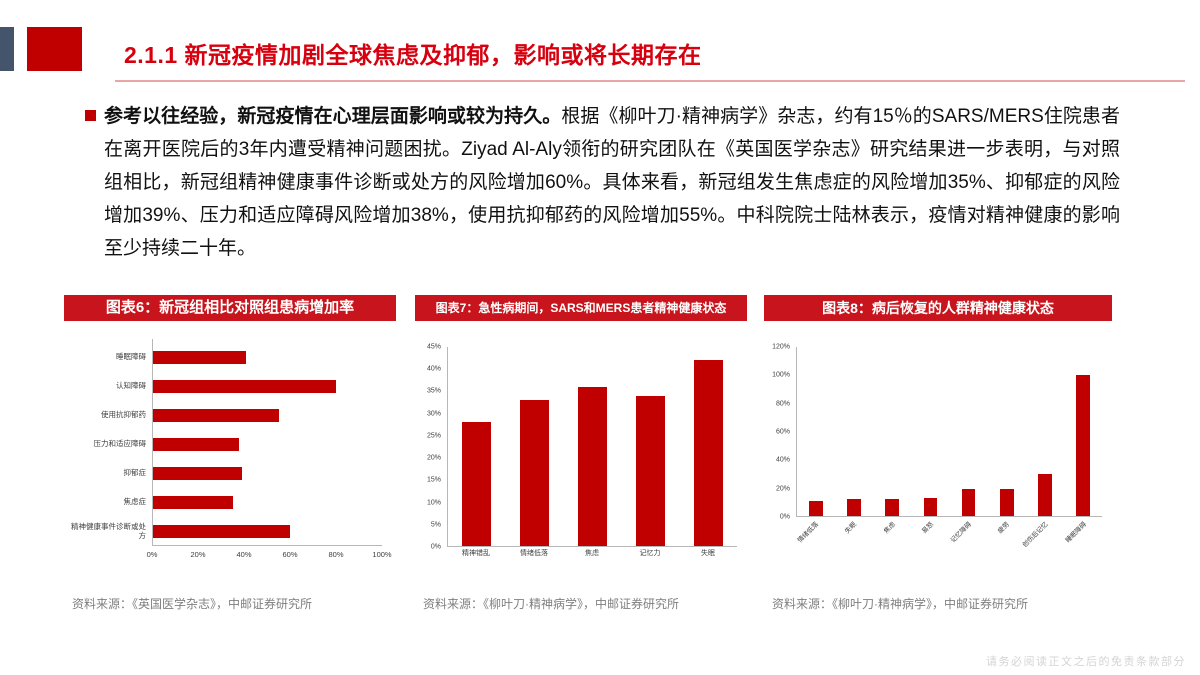  What do you see at coordinates (1006, 542) in the screenshot?
I see `category-label: 疲劳` at bounding box center [1006, 542].